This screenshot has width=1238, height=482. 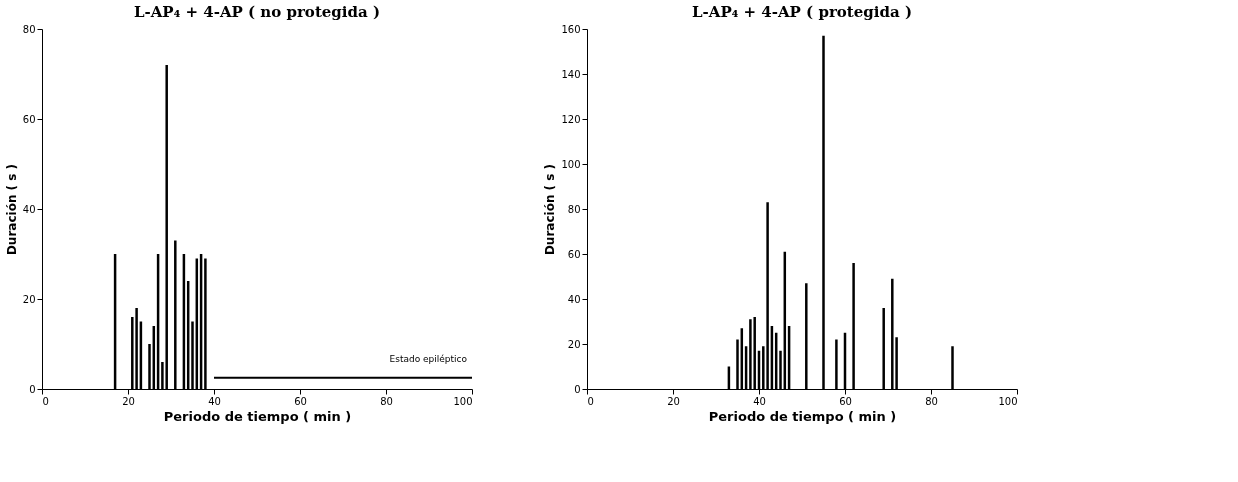 What do you see at coordinates (571, 164) in the screenshot?
I see `y-tick-label: 100` at bounding box center [571, 164].